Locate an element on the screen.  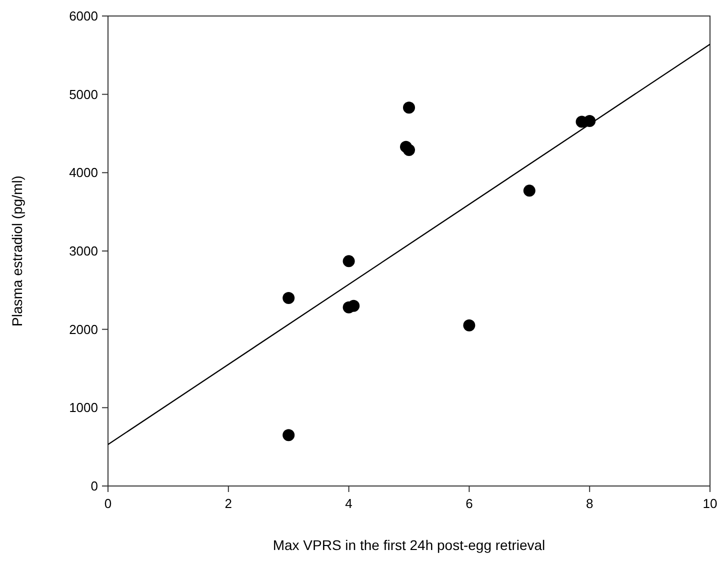
y-tick-label: 6000 is located at coordinates (83, 16).